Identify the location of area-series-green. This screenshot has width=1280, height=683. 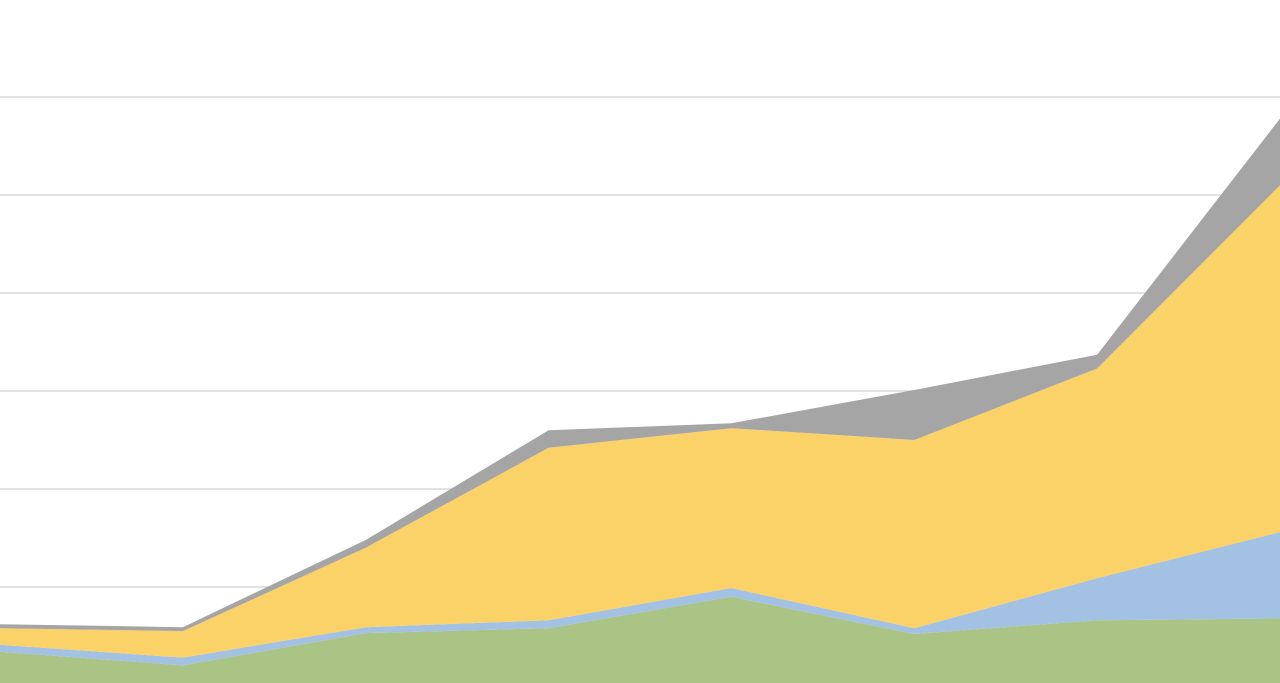
(640, 639).